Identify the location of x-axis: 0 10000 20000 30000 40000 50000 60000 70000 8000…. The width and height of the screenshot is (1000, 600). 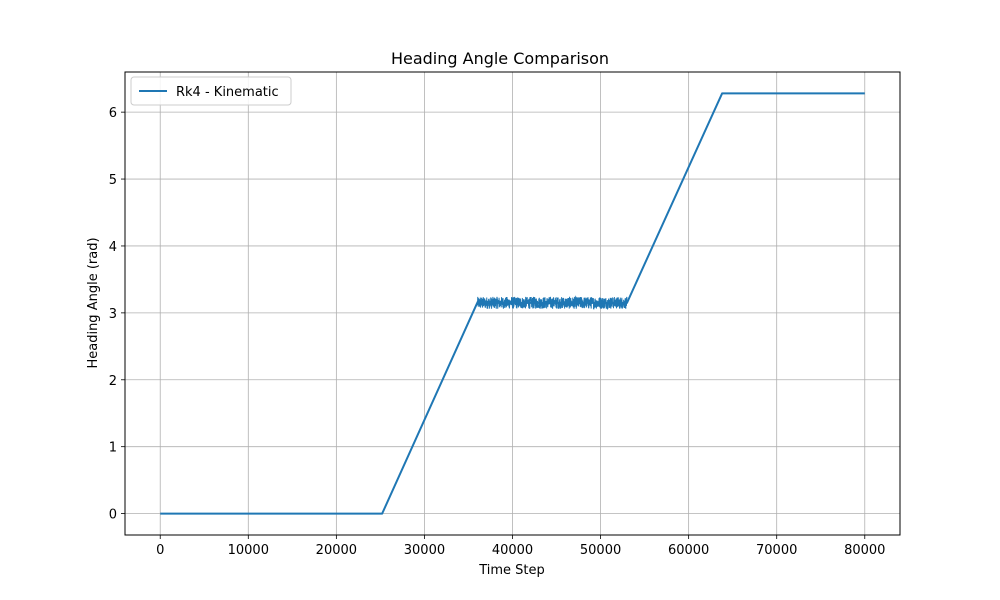
(520, 546).